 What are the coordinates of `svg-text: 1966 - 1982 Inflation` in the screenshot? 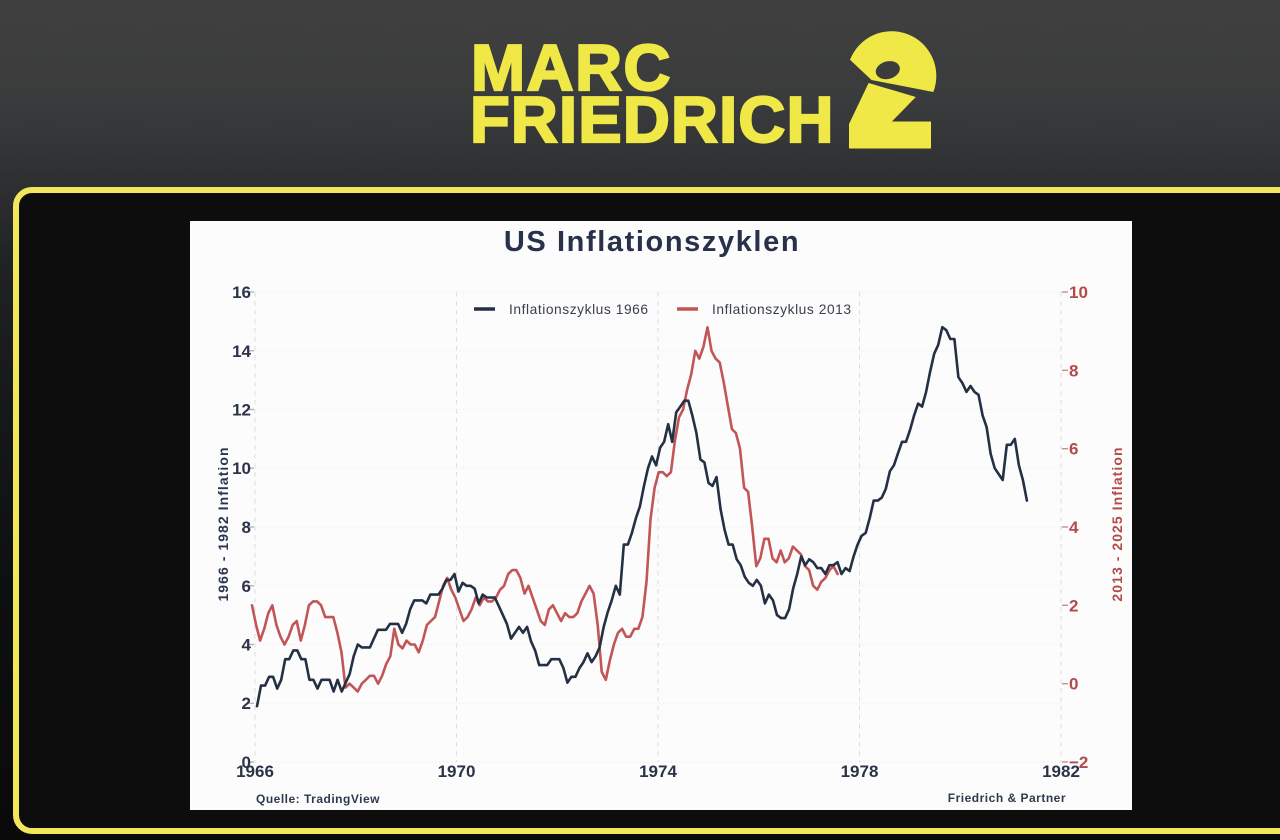 It's located at (223, 523).